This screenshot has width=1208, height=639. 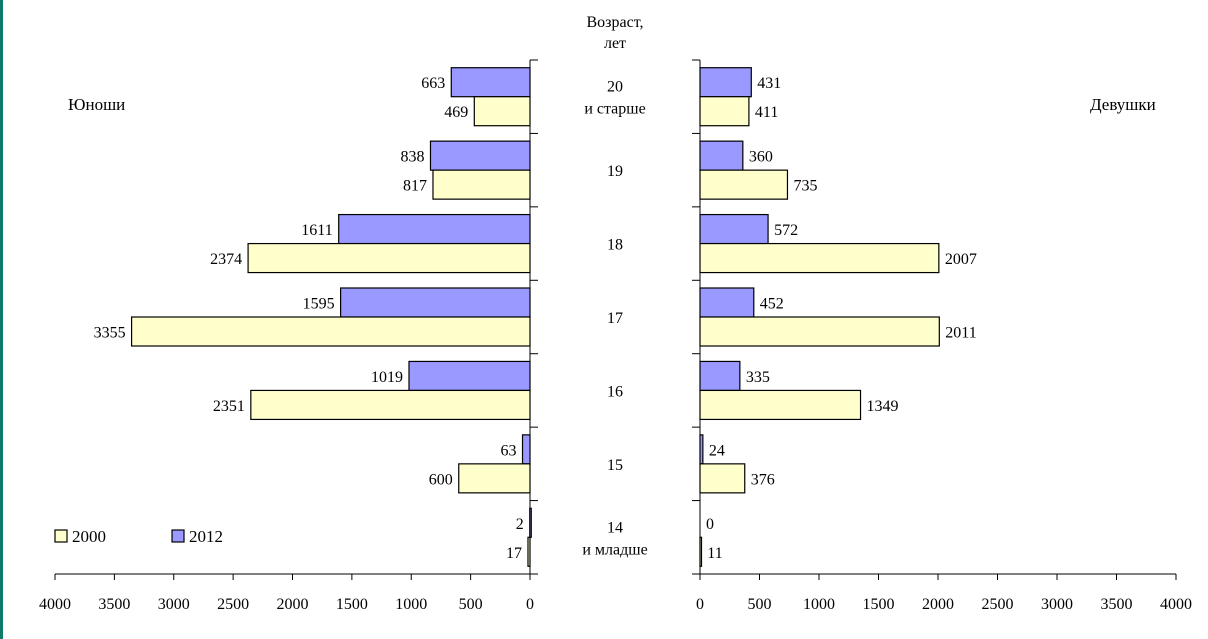 I want to click on right-panel-title: Девушки, so click(x=1123, y=104).